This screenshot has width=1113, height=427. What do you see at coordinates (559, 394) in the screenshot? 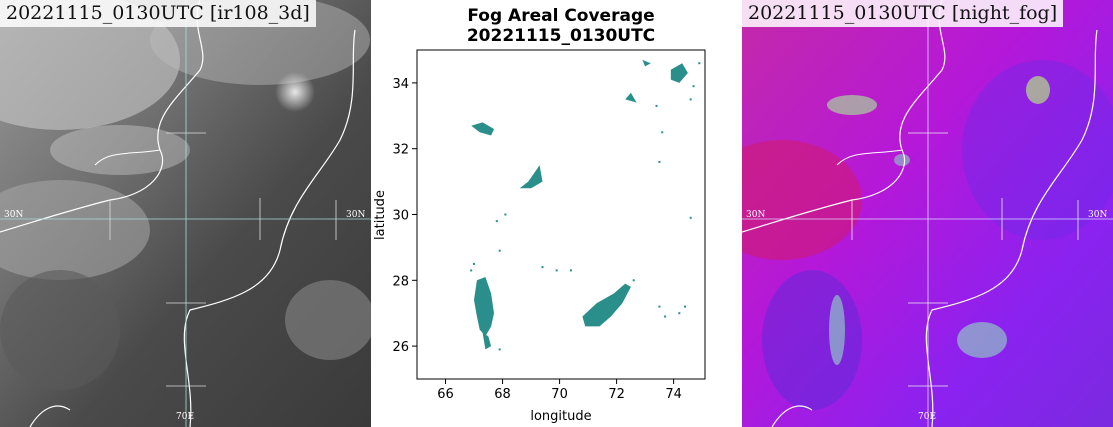
I see `x-tick-label: 70` at bounding box center [559, 394].